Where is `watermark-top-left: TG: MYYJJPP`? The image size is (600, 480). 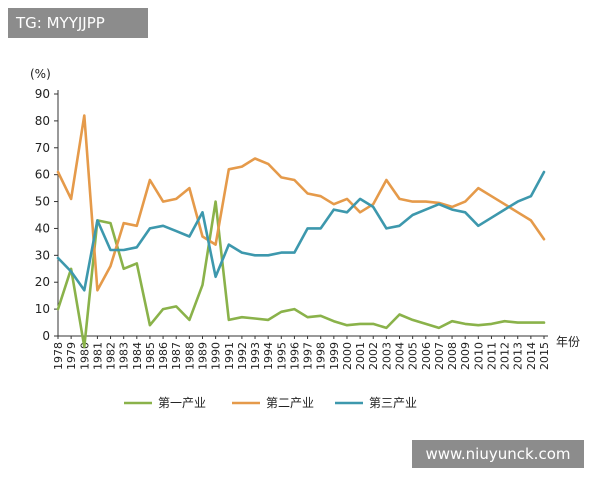
watermark-top-left: TG: MYYJJPP is located at coordinates (78, 23).